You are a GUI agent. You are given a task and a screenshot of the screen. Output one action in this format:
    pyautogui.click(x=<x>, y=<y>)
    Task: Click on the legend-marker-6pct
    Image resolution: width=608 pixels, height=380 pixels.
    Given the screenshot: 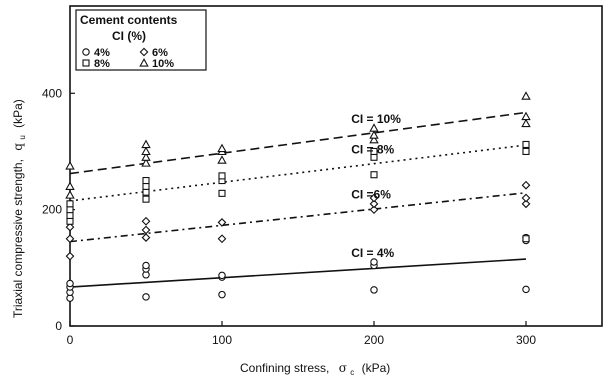 What is the action you would take?
    pyautogui.click(x=144, y=52)
    